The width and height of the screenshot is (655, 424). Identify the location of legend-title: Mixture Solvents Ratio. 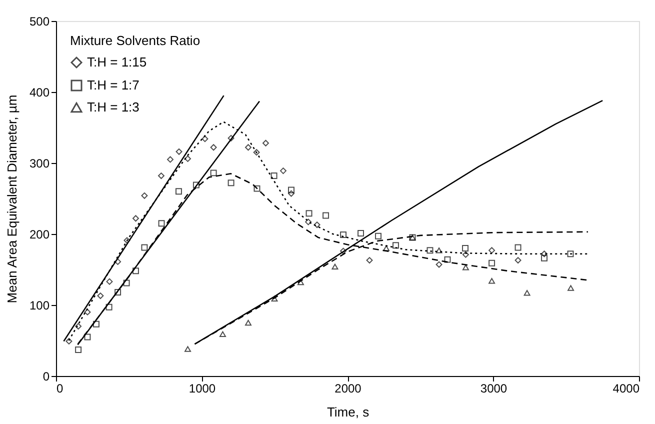
(135, 40).